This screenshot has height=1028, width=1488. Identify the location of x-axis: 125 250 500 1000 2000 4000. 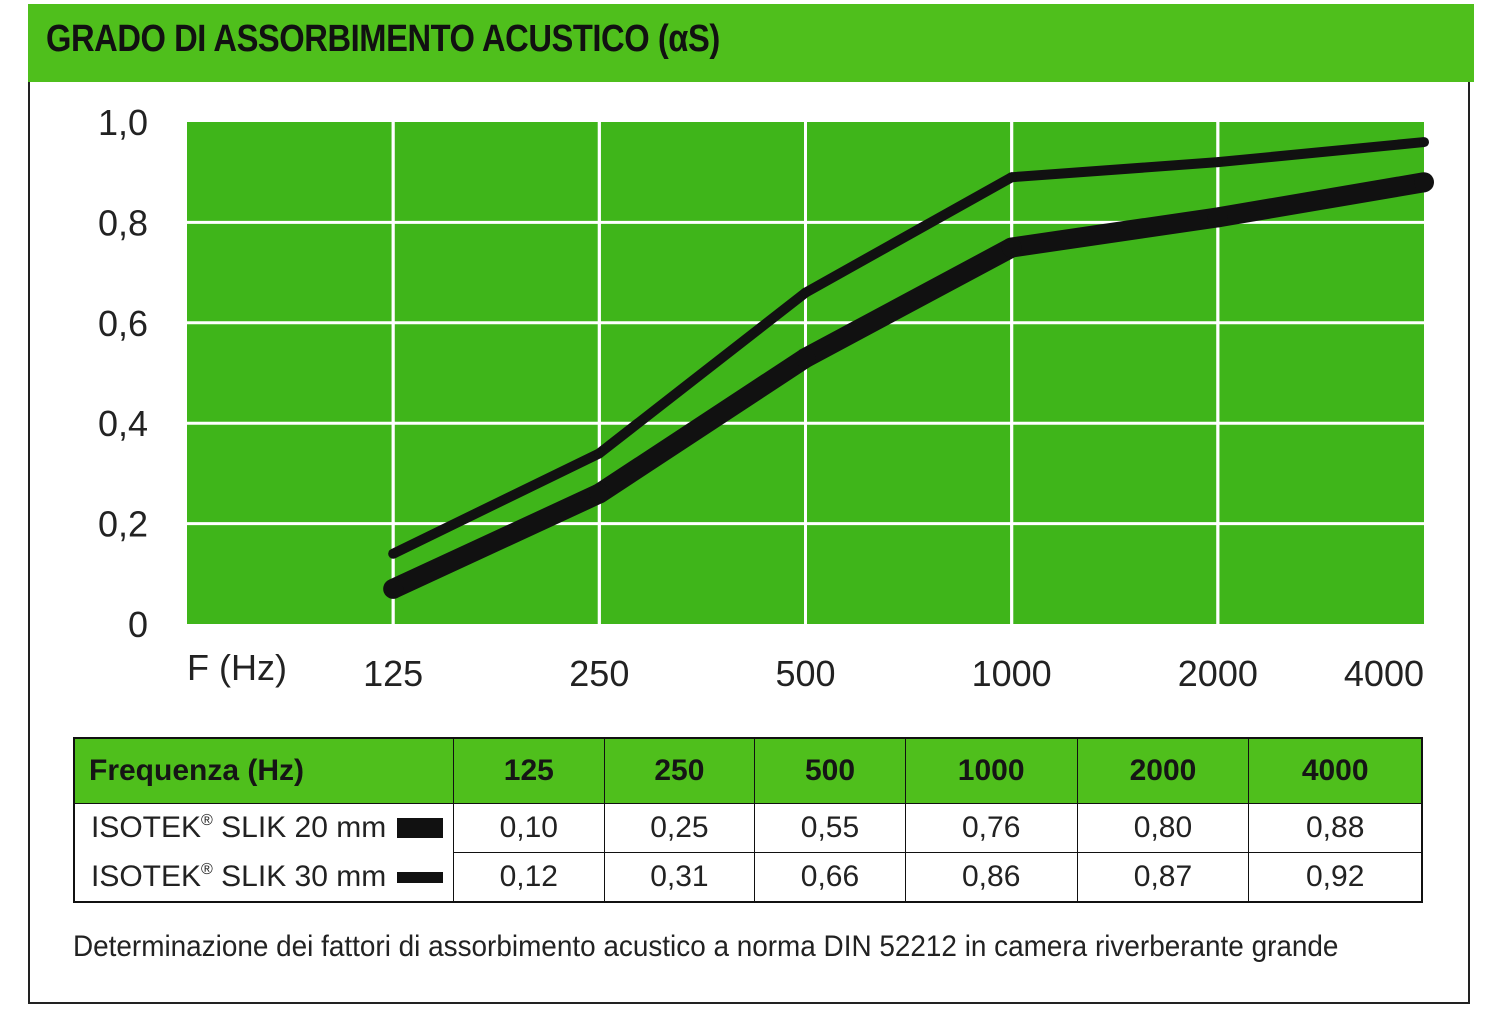
(893, 673).